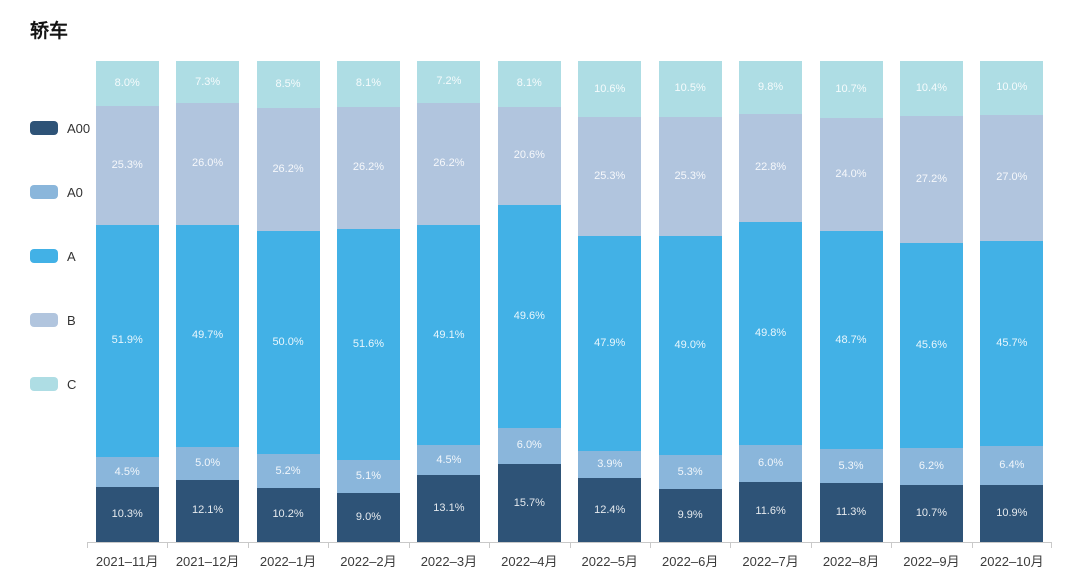 This screenshot has width=1069, height=580. Describe the element at coordinates (610, 89) in the screenshot. I see `bar-segment-c: 10.6%` at that location.